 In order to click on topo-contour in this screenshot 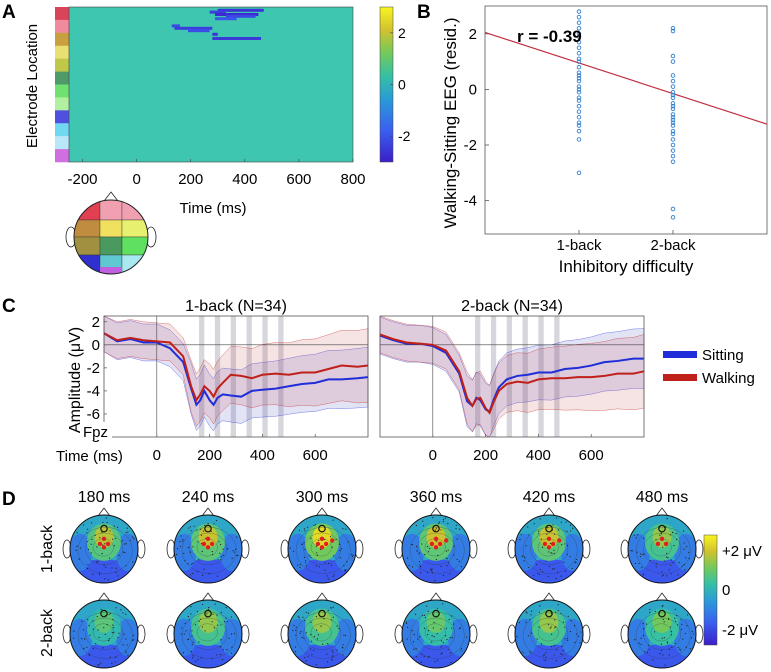, I will do `click(322, 633)`.